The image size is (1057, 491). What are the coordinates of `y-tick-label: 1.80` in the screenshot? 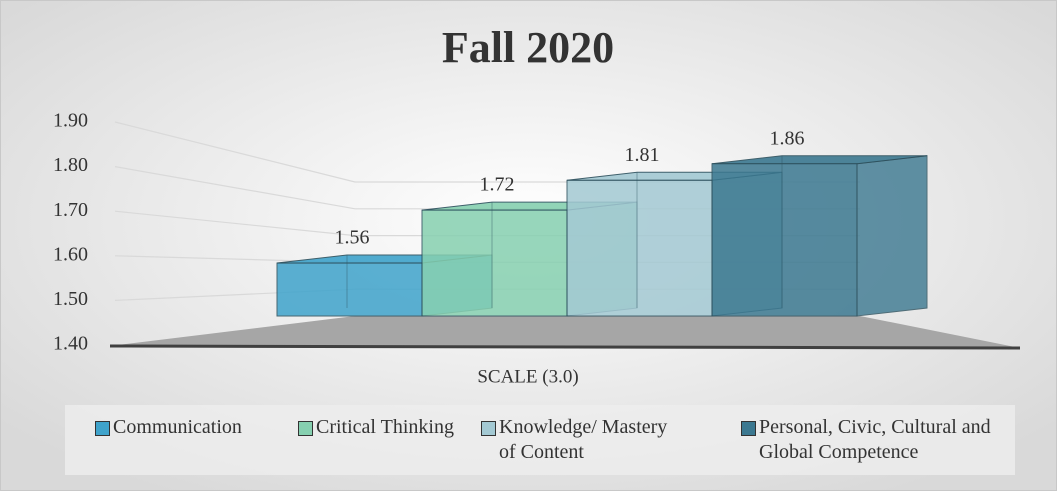 It's located at (70, 165).